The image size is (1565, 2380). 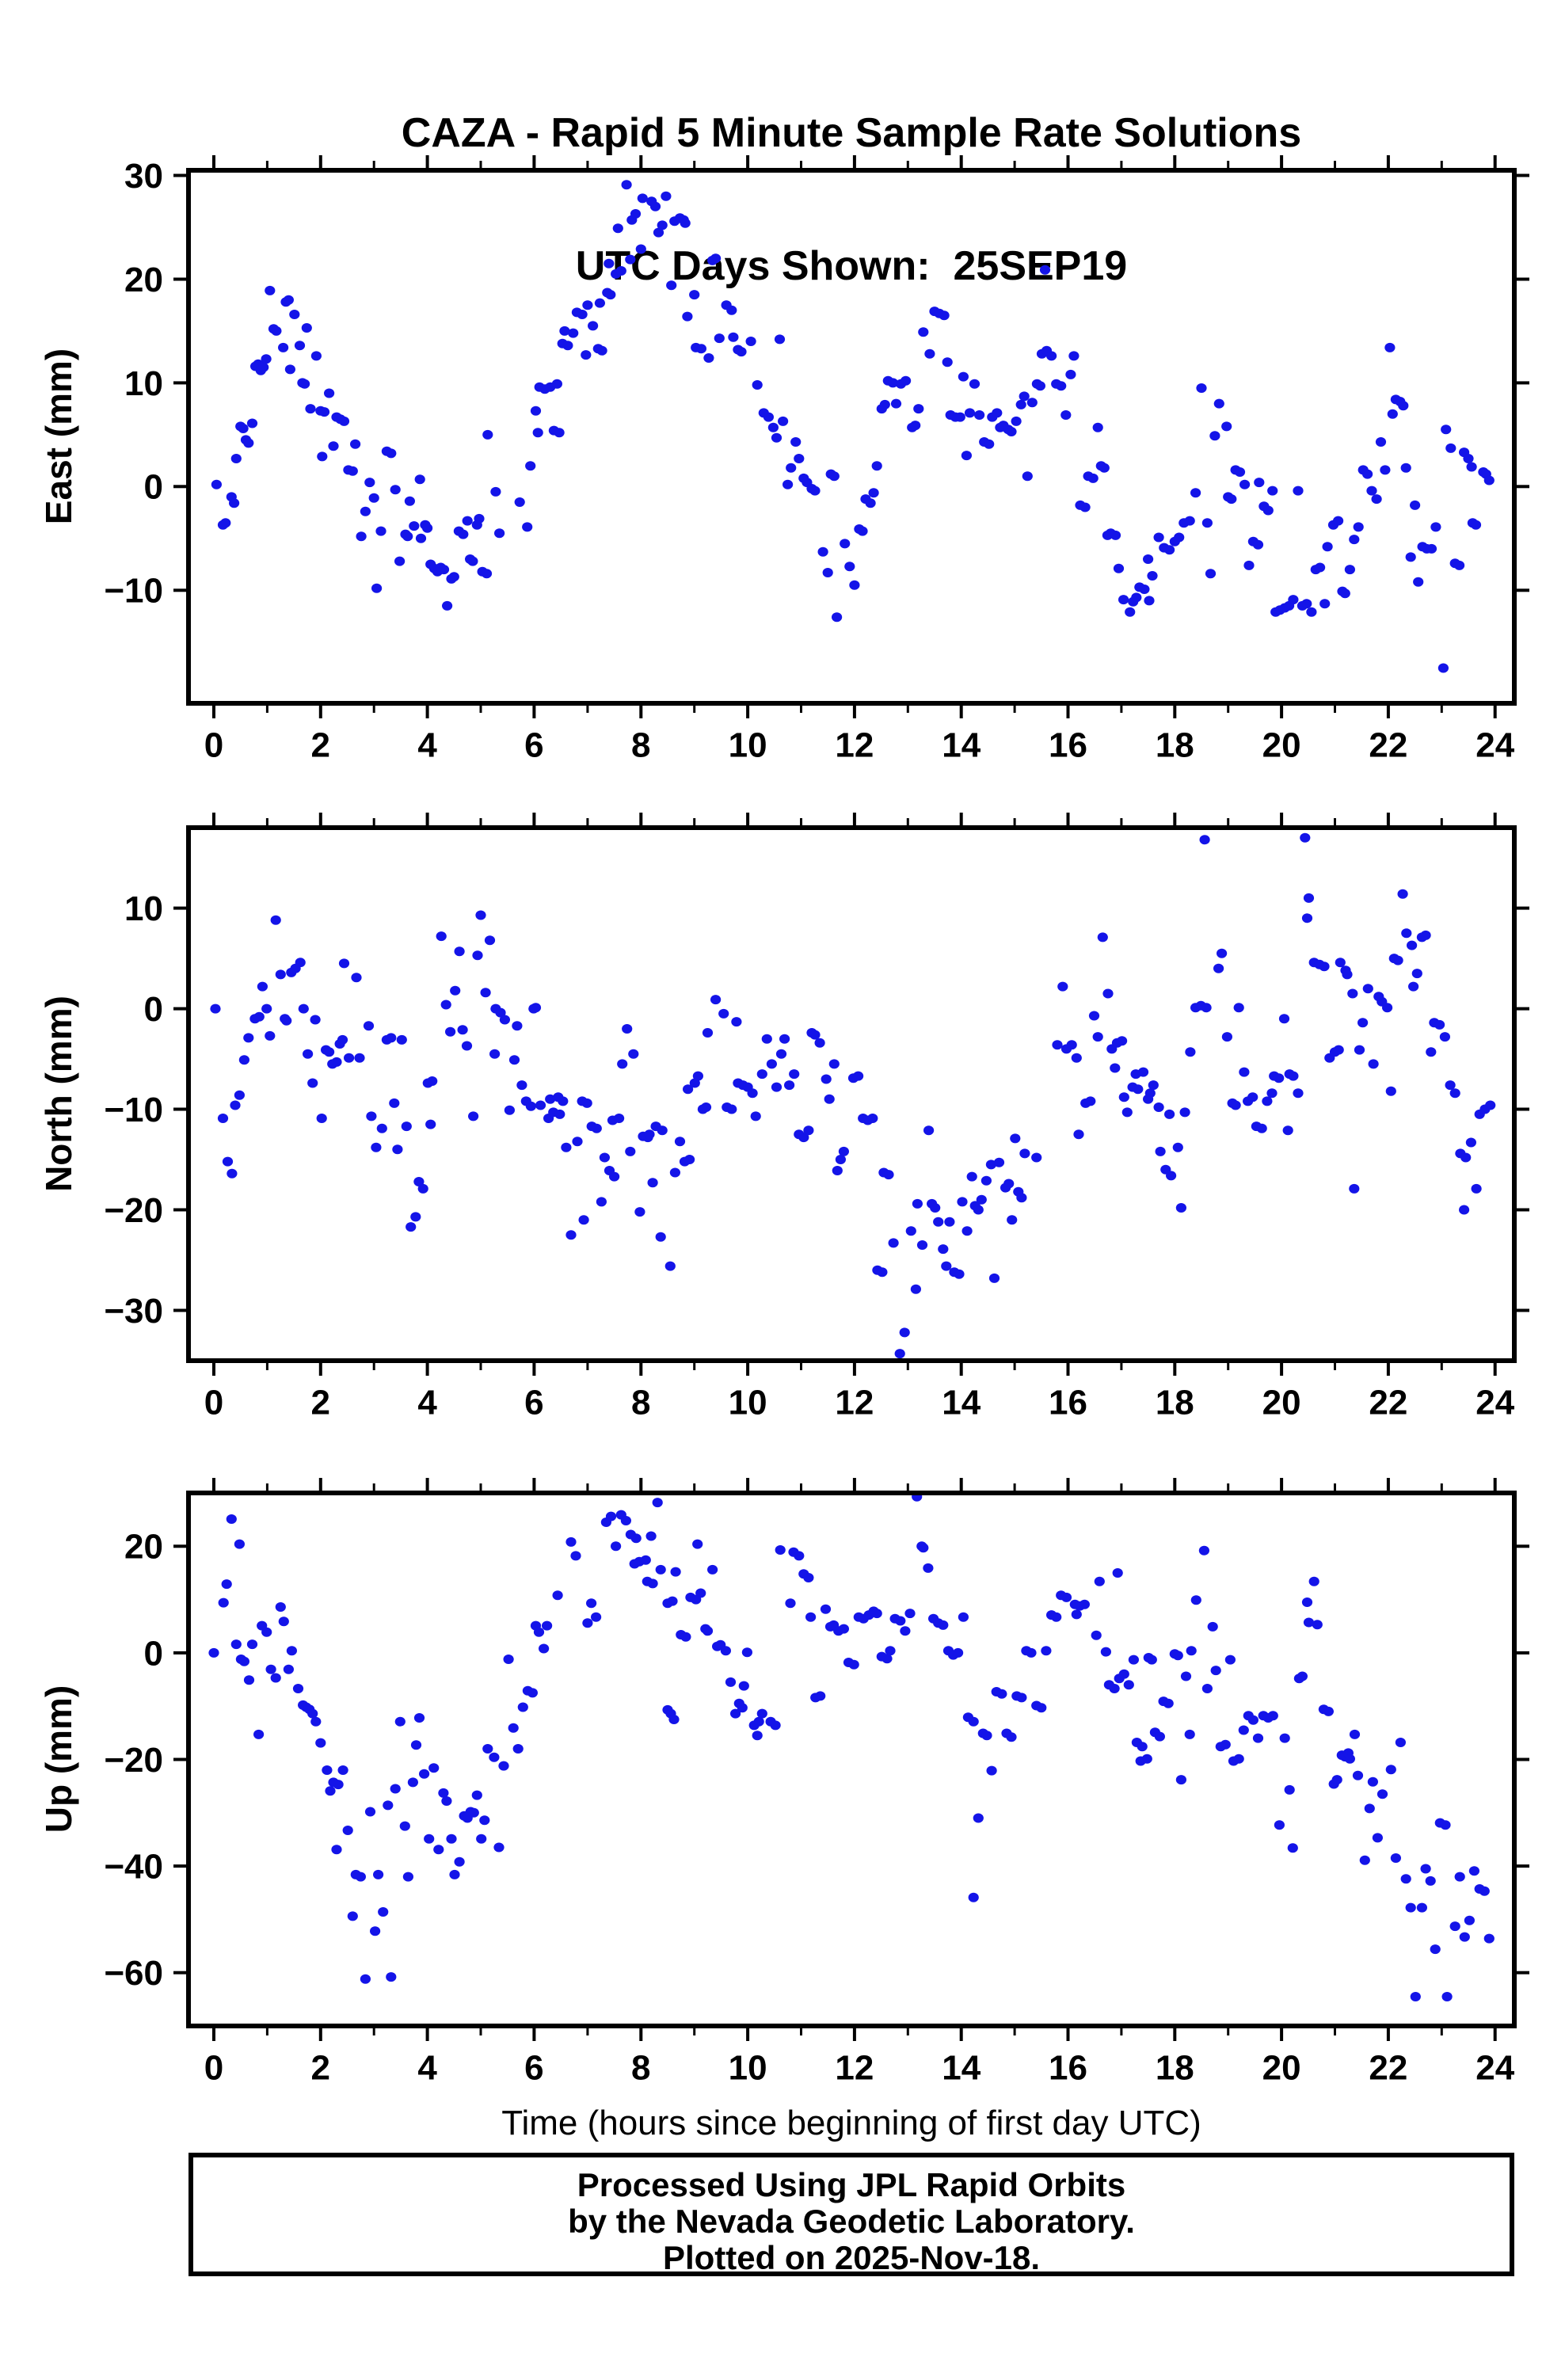 What do you see at coordinates (1068, 1402) in the screenshot?
I see `north-xtick-16: 16` at bounding box center [1068, 1402].